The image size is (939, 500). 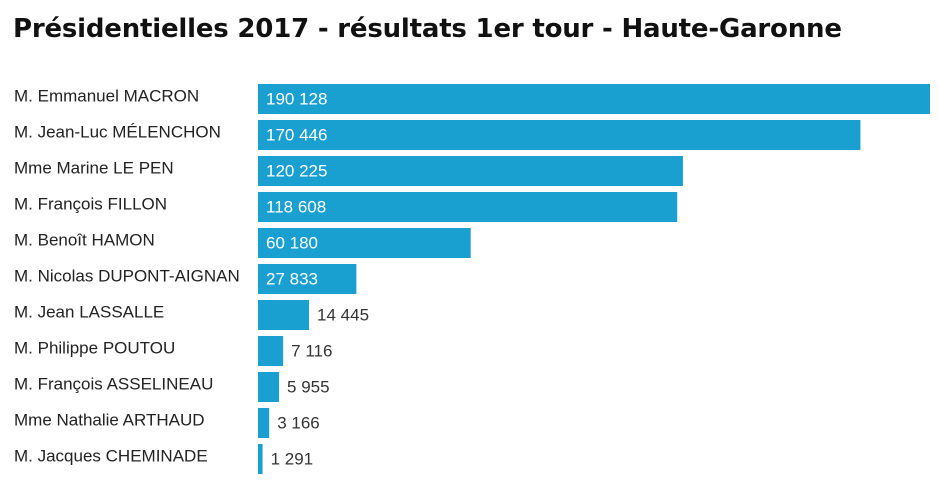 I want to click on category-label: M. Nicolas DUPONT-AIGNAN, so click(x=127, y=275).